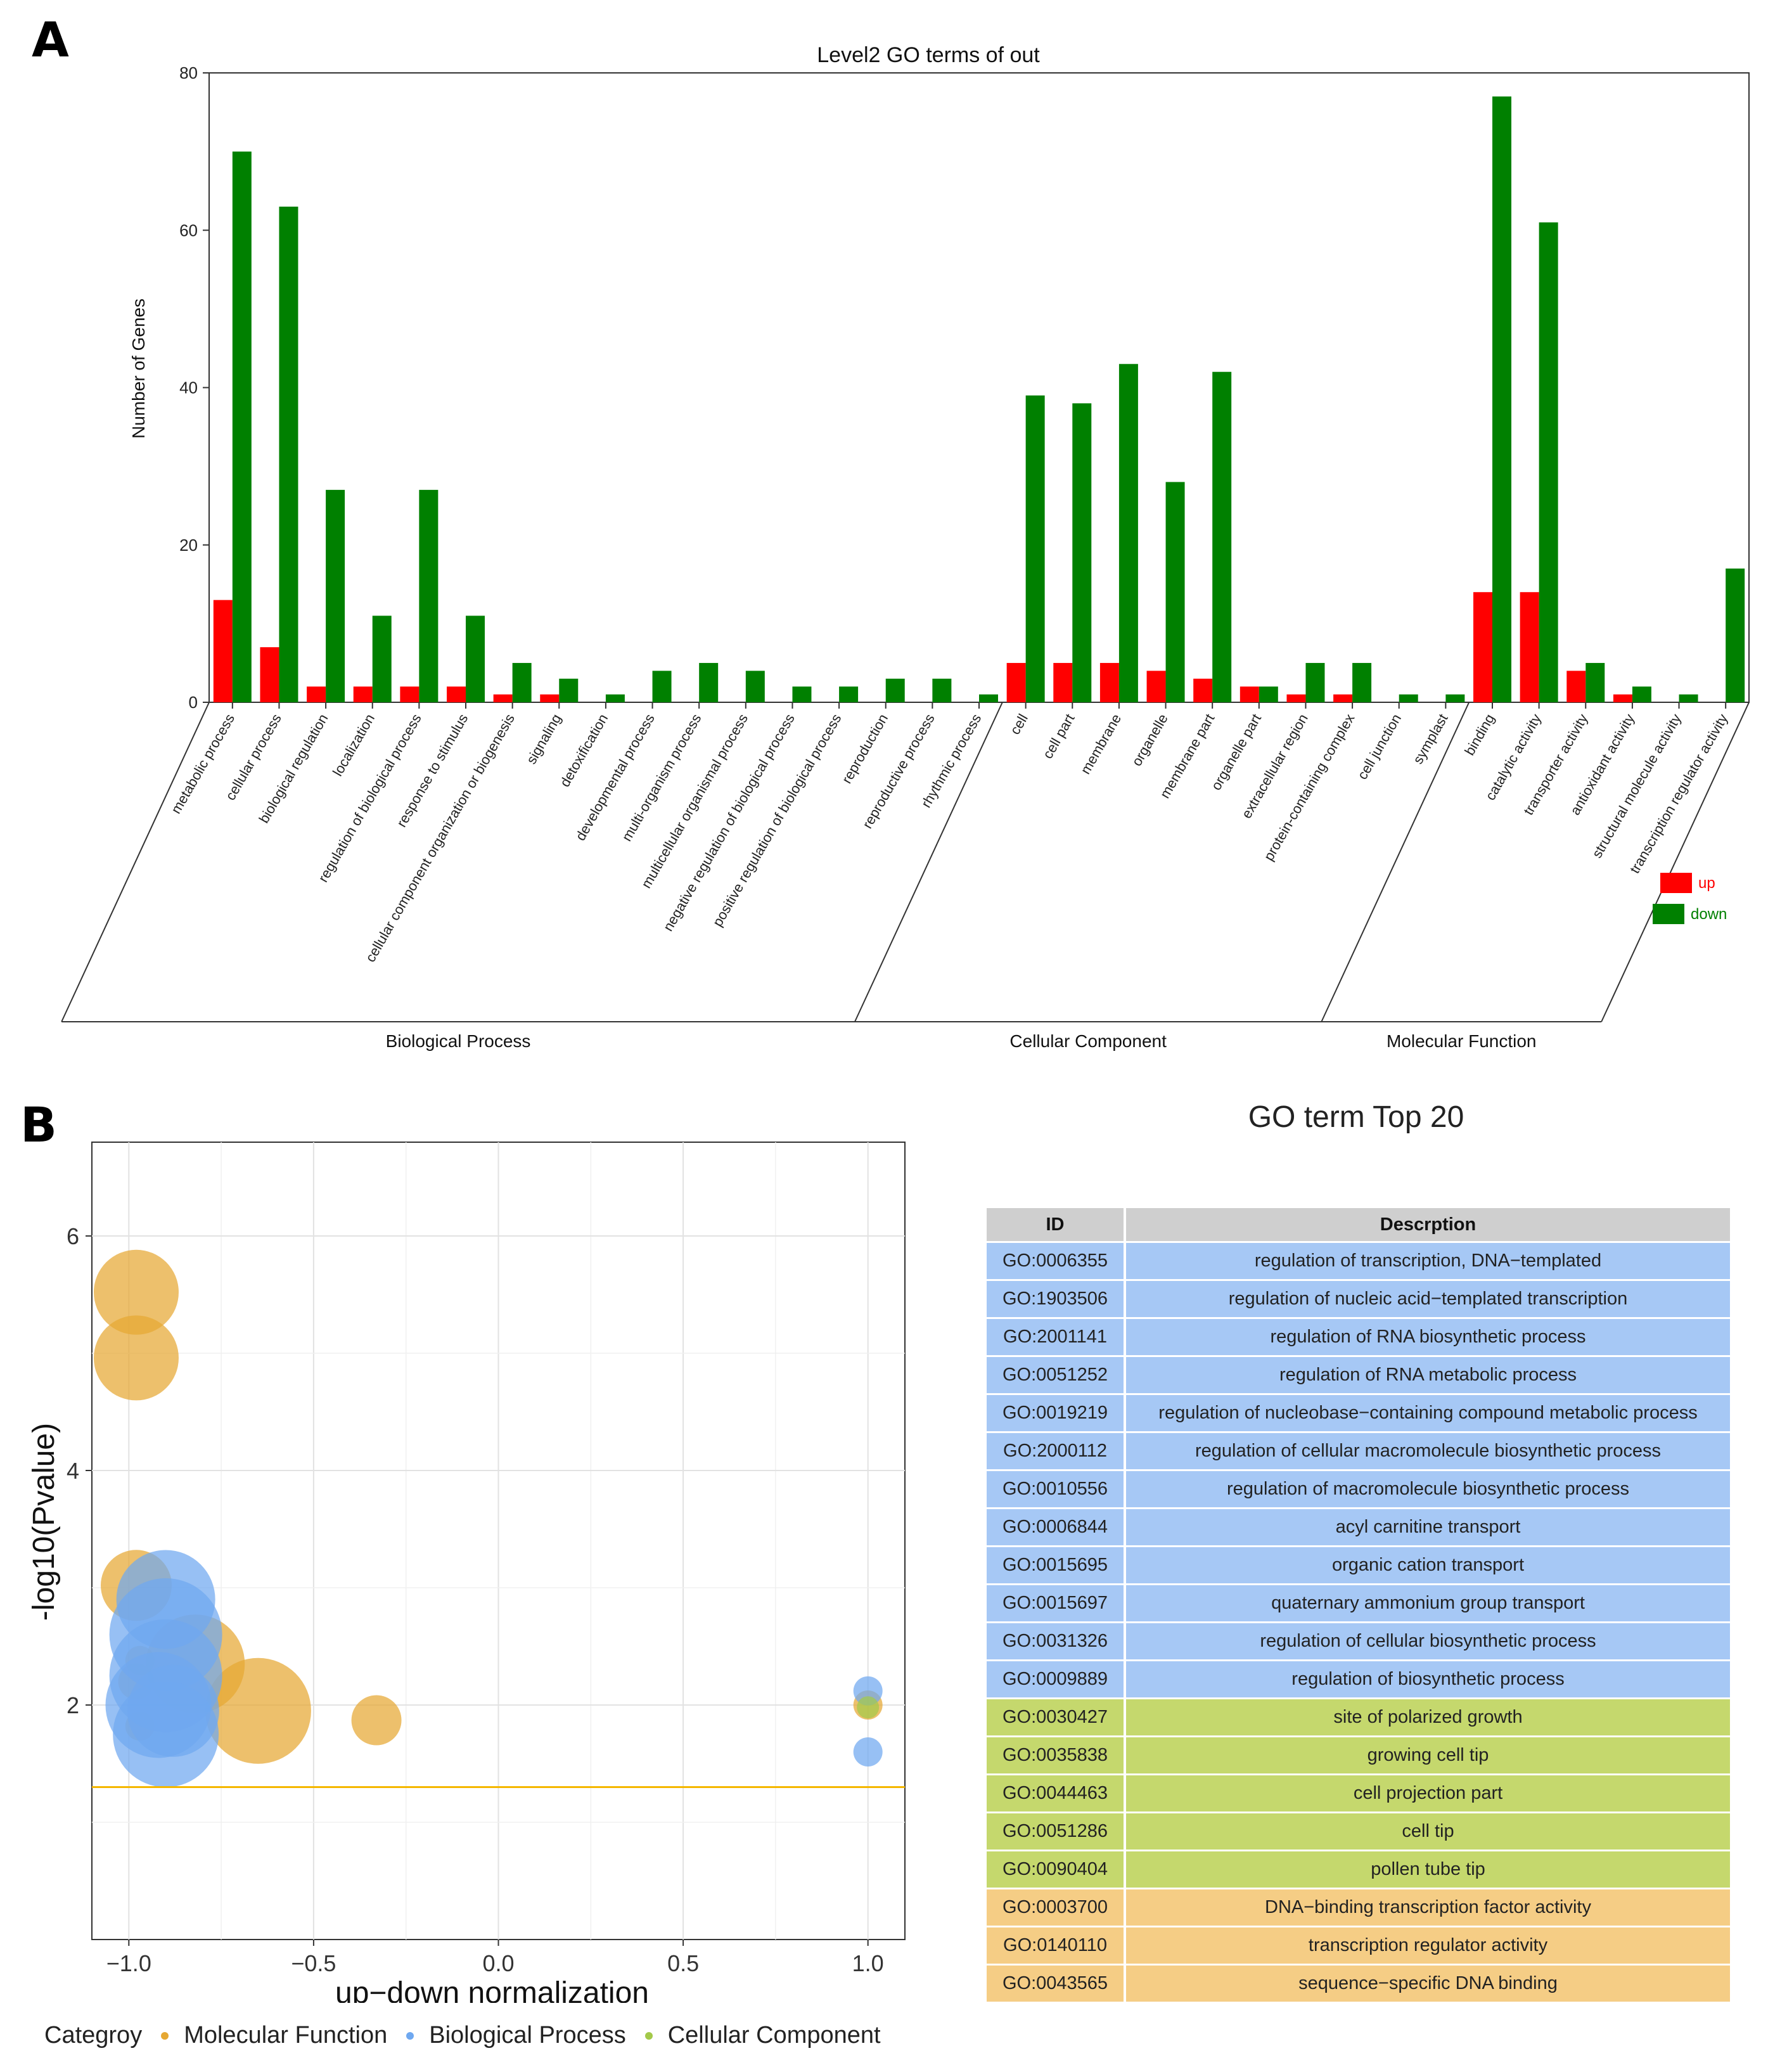 The image size is (1768, 2072). Describe the element at coordinates (1359, 1831) in the screenshot. I see `table-row: GO:0051286 cell tip` at that location.